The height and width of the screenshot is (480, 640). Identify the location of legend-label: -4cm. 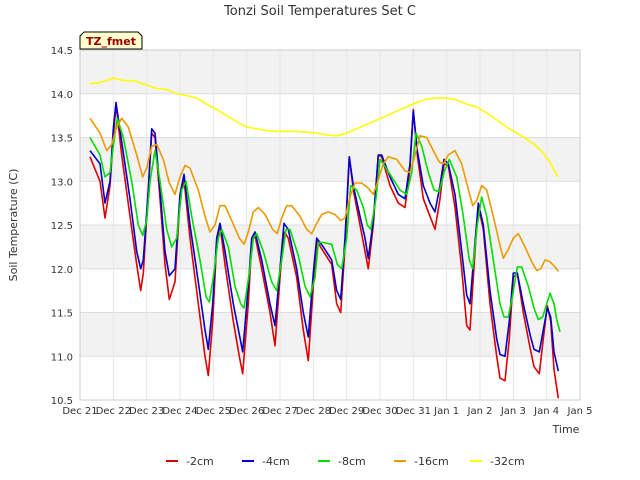
(276, 461).